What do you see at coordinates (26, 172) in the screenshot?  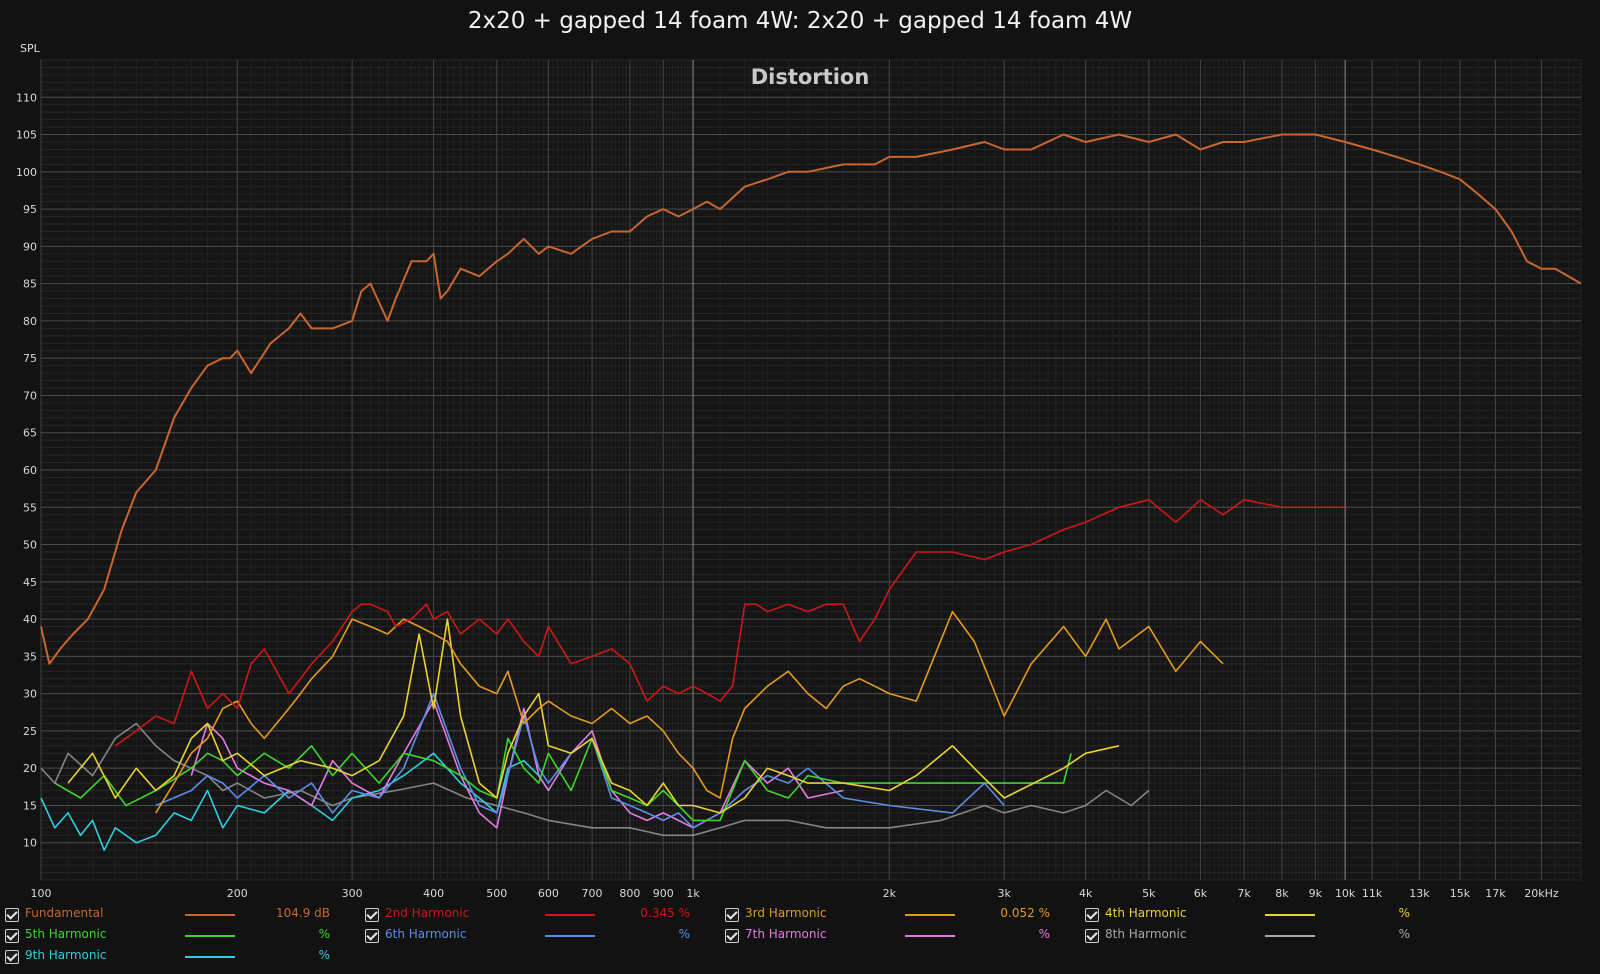 I see `y-tick-label: 100` at bounding box center [26, 172].